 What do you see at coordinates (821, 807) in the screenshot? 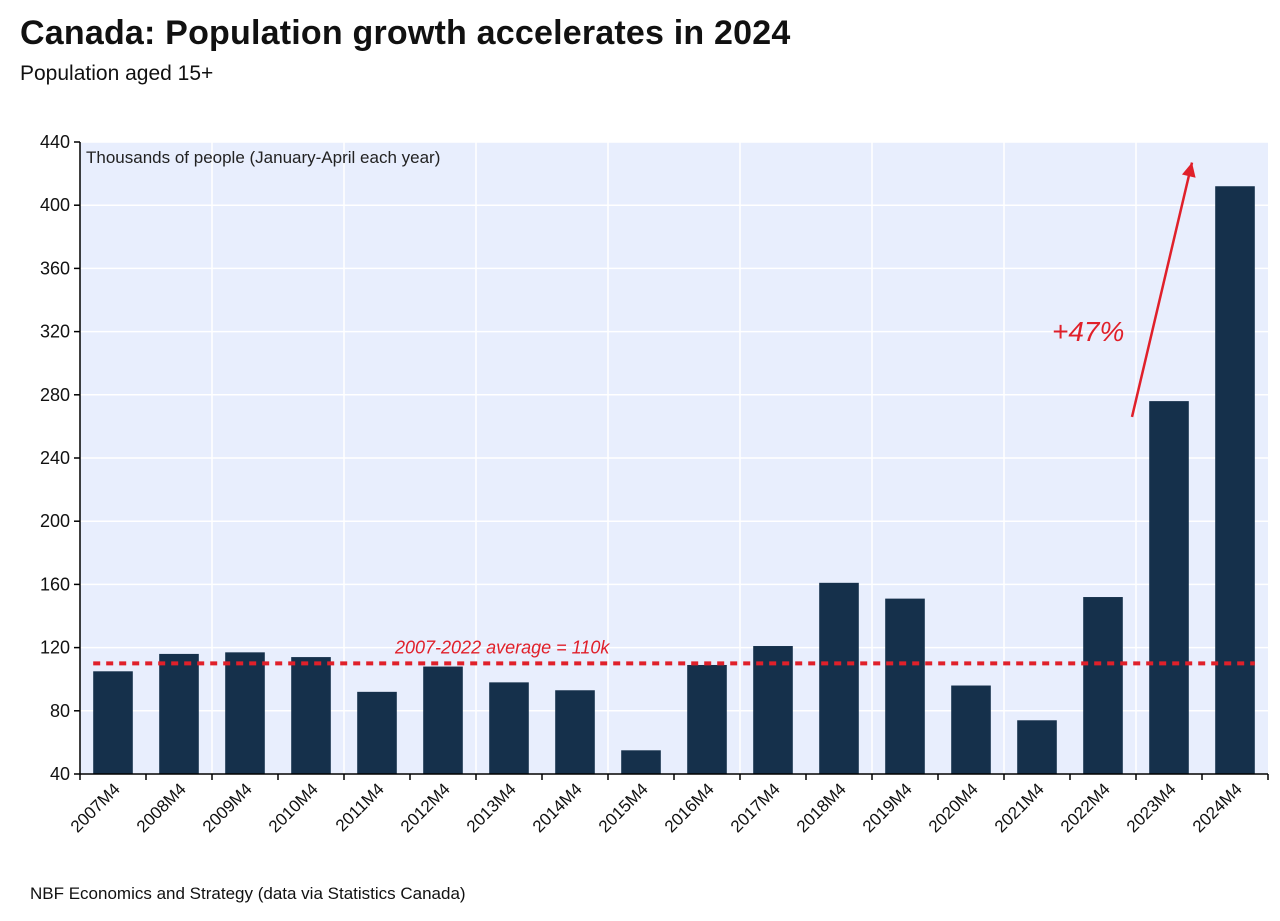
I see `x-tick-label: 2018M4` at bounding box center [821, 807].